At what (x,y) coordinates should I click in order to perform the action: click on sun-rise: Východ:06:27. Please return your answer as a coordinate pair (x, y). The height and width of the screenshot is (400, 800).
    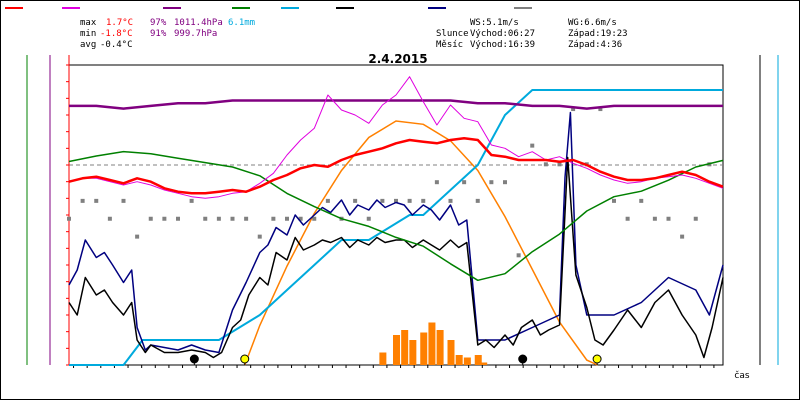
    Looking at the image, I should click on (502, 34).